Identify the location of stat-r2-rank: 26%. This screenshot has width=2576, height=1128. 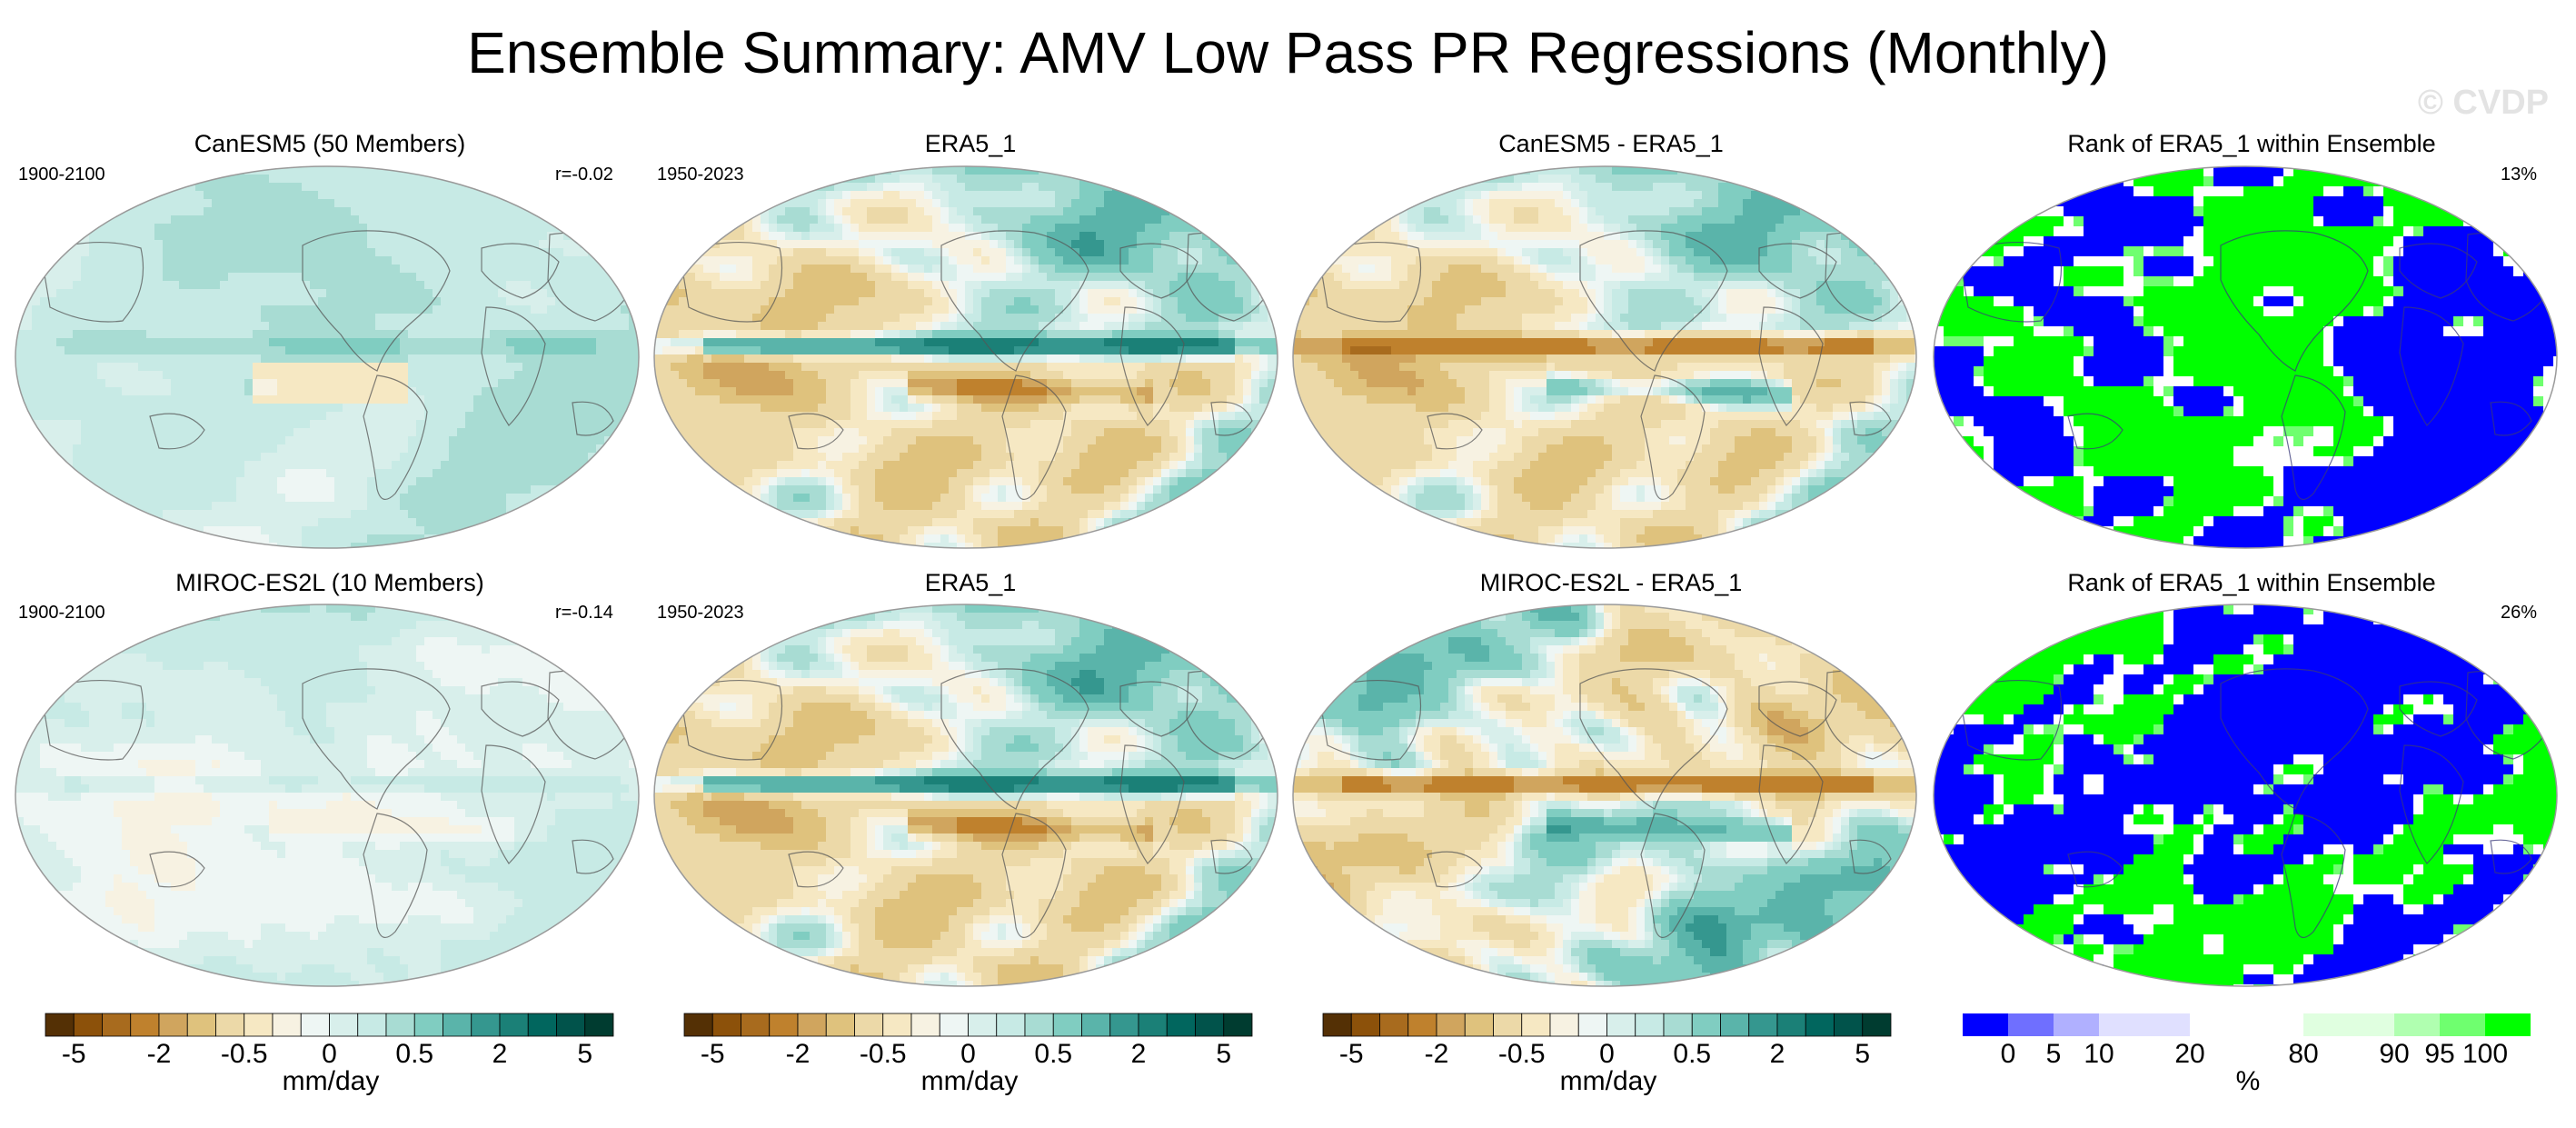
(2519, 613).